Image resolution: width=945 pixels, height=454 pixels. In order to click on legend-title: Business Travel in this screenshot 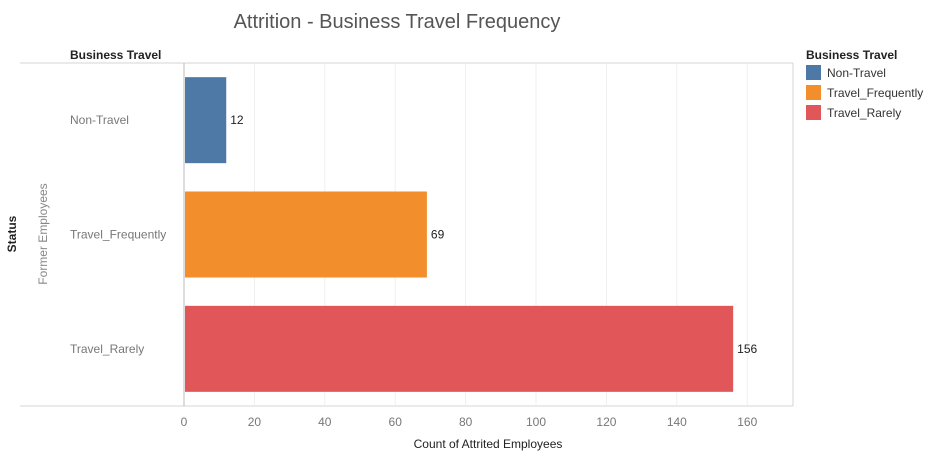, I will do `click(851, 55)`.